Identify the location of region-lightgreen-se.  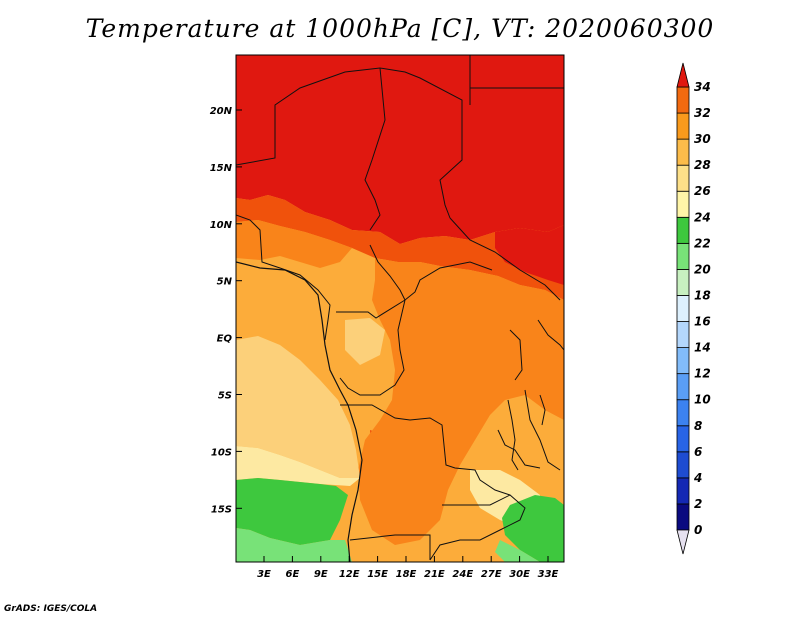
(517, 551).